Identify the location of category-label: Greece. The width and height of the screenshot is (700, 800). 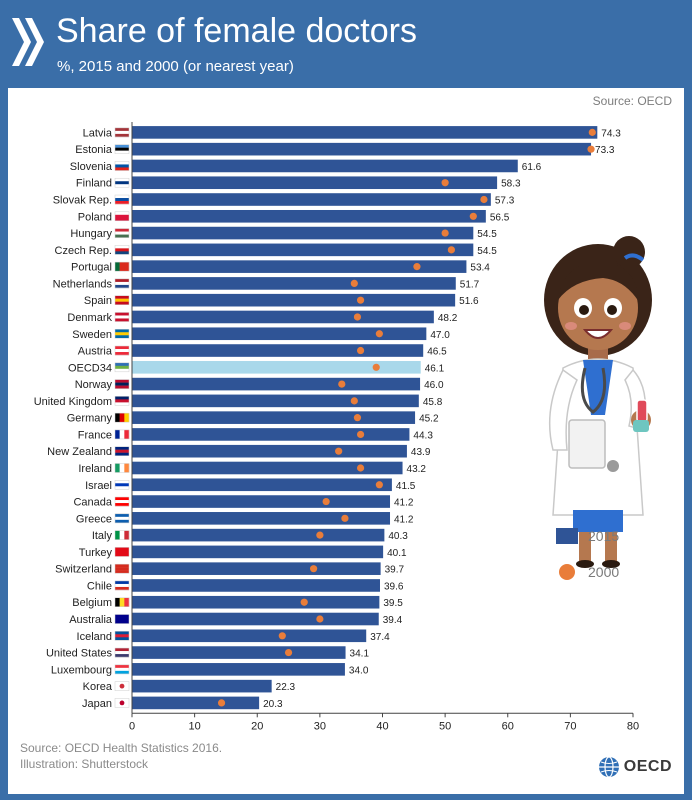
(94, 519).